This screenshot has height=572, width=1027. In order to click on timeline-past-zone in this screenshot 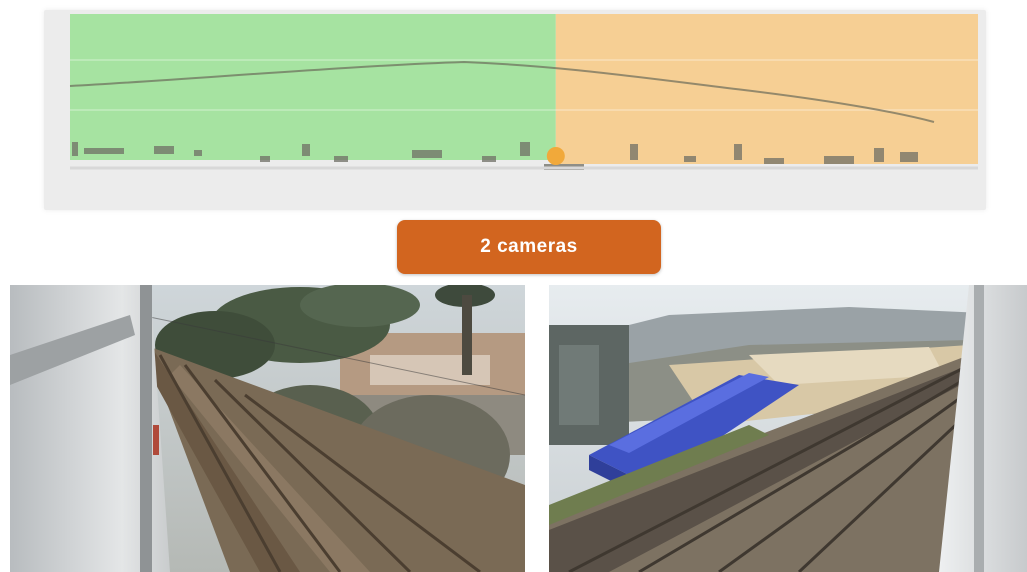, I will do `click(313, 87)`.